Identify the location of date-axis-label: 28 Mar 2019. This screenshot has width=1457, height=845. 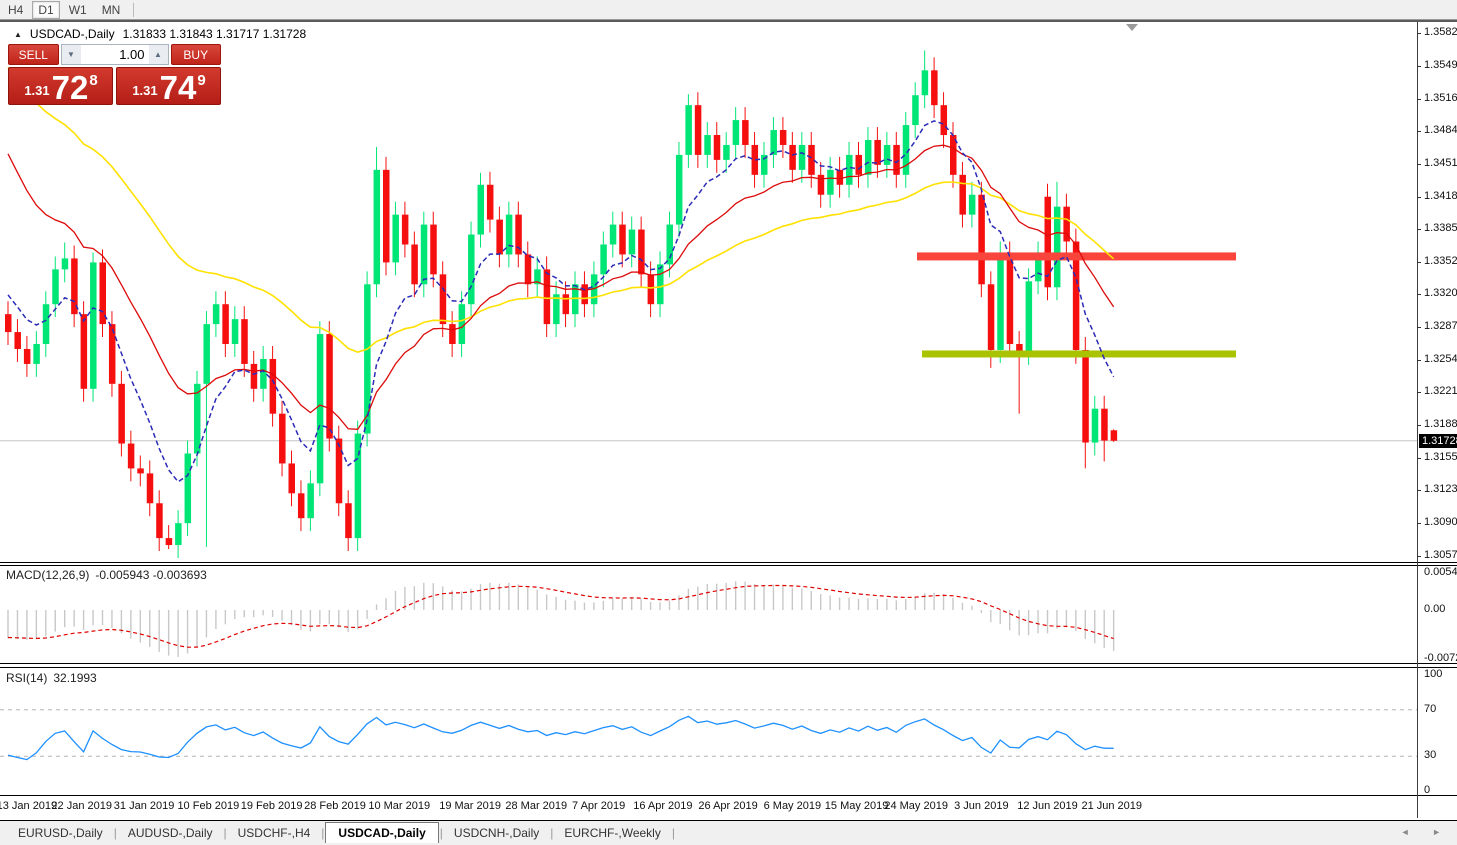
(536, 806).